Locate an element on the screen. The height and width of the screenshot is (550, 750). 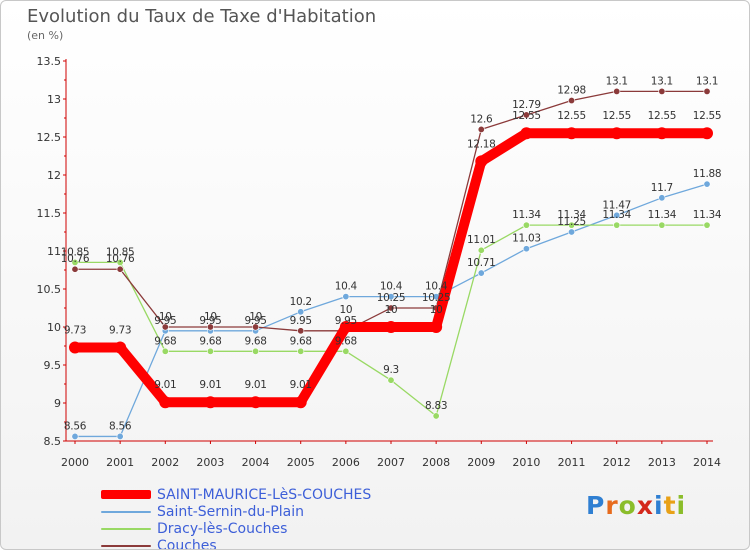
x-tick-label: 2011 is located at coordinates (572, 462).